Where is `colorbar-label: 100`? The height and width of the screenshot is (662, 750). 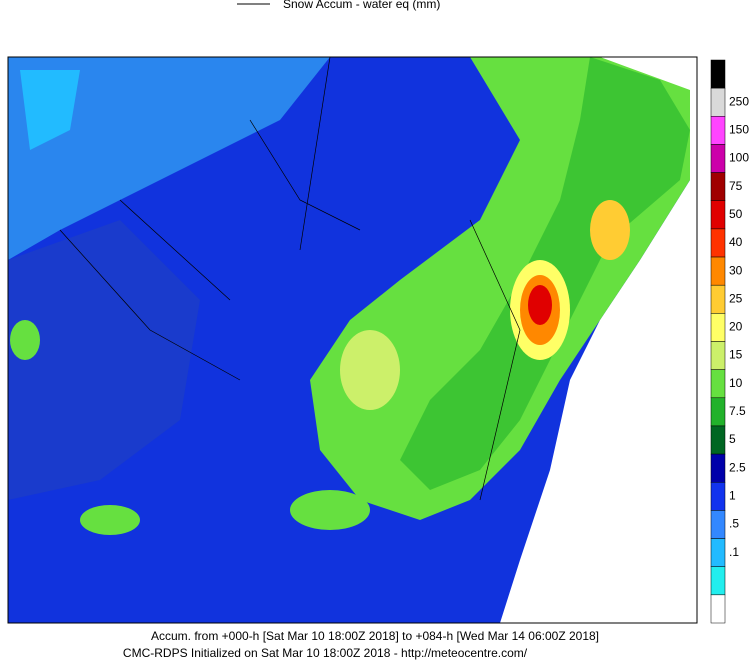
colorbar-label: 100 is located at coordinates (739, 158).